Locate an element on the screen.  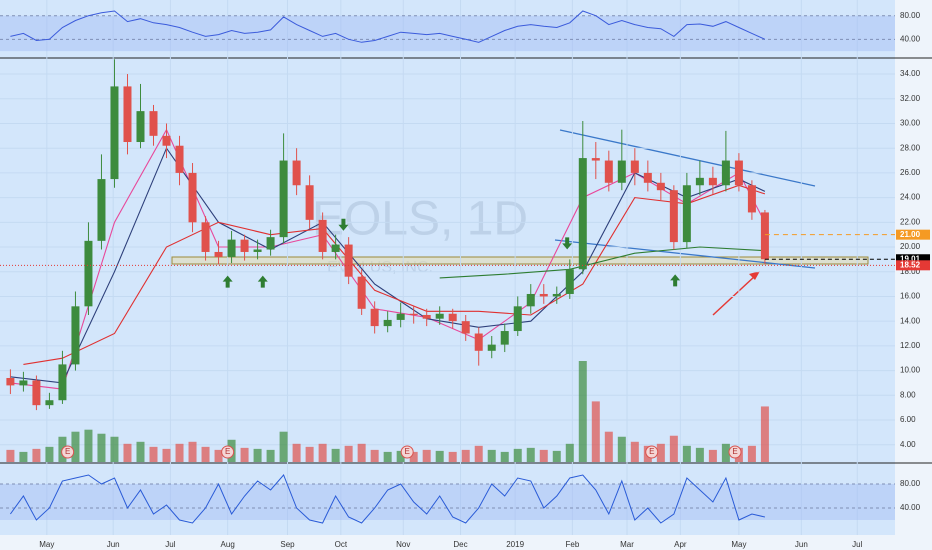
y-tick-label: 8.00 is located at coordinates (908, 394).